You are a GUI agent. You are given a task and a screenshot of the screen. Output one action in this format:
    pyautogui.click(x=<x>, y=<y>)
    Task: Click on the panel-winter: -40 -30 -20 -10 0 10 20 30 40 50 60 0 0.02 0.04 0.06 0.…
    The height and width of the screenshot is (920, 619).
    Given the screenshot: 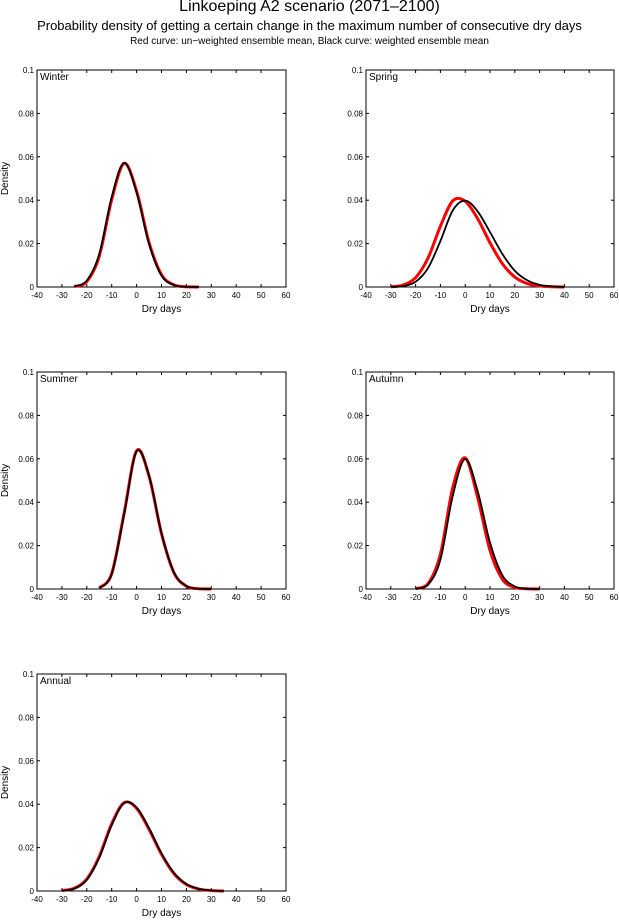 What is the action you would take?
    pyautogui.click(x=145, y=190)
    